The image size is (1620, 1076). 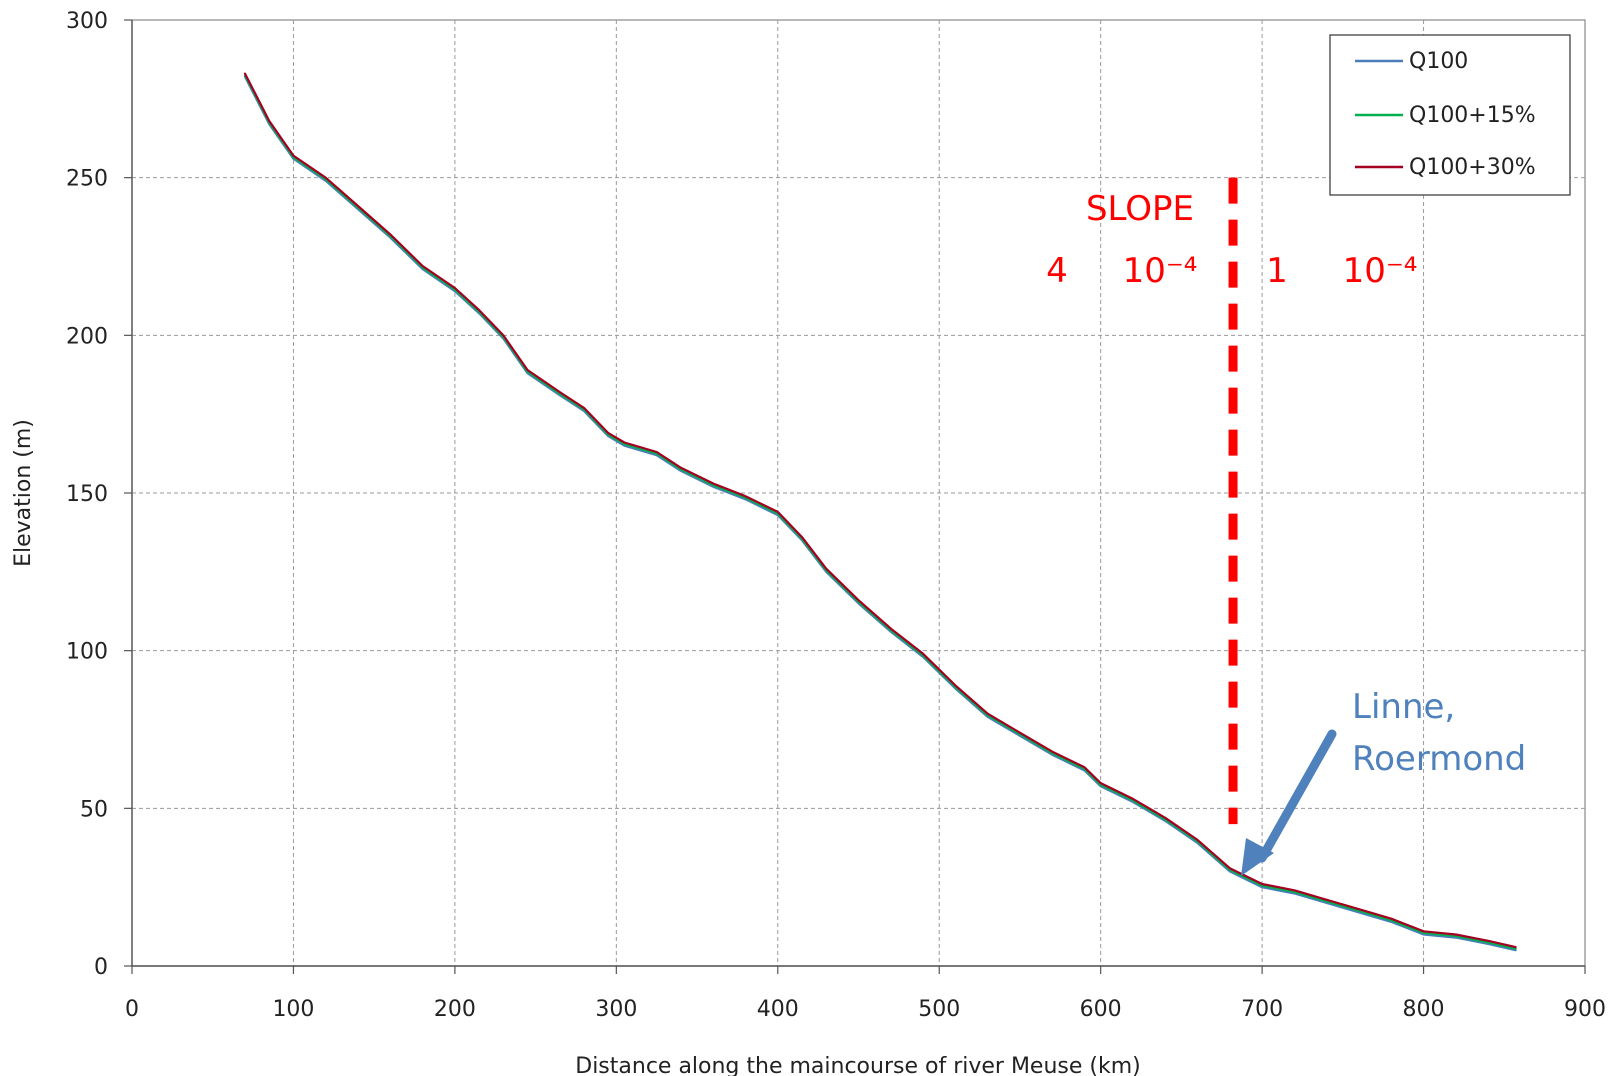 What do you see at coordinates (94, 809) in the screenshot?
I see `y-tick-label: 50` at bounding box center [94, 809].